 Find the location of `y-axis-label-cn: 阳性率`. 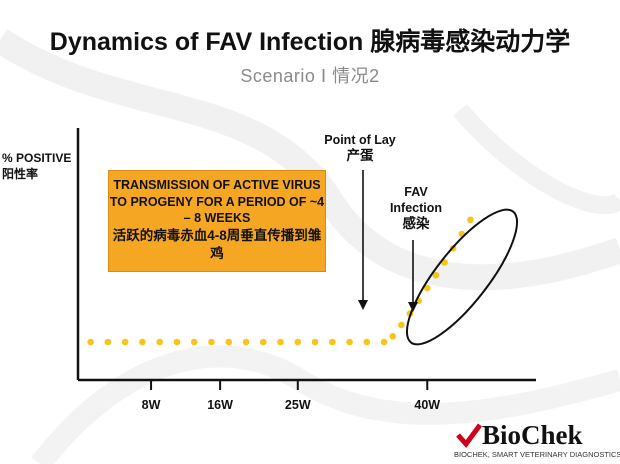

y-axis-label-cn: 阳性率 is located at coordinates (20, 174).